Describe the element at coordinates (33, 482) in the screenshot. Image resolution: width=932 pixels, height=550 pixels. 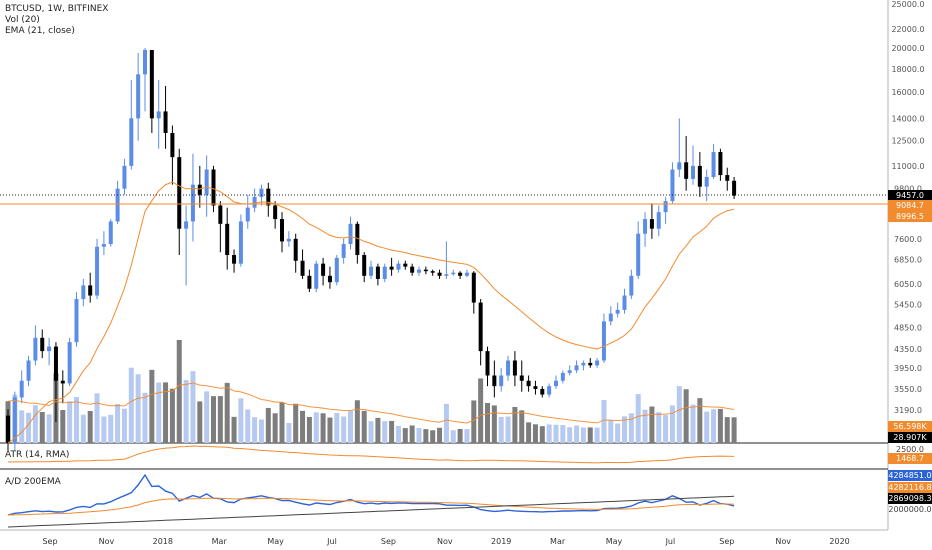
I see `ad-title: A/D 200EMA` at that location.